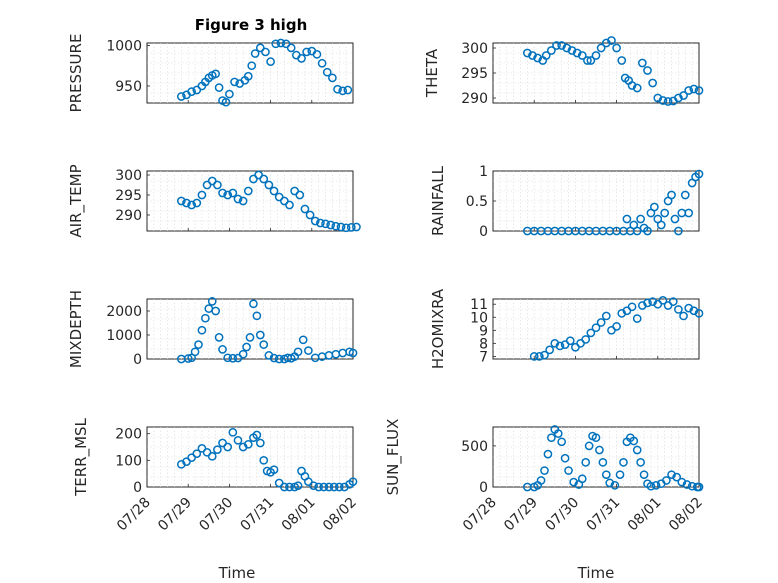 This screenshot has width=778, height=583. I want to click on subplot-theta: 290 295 300 THETA, so click(563, 71).